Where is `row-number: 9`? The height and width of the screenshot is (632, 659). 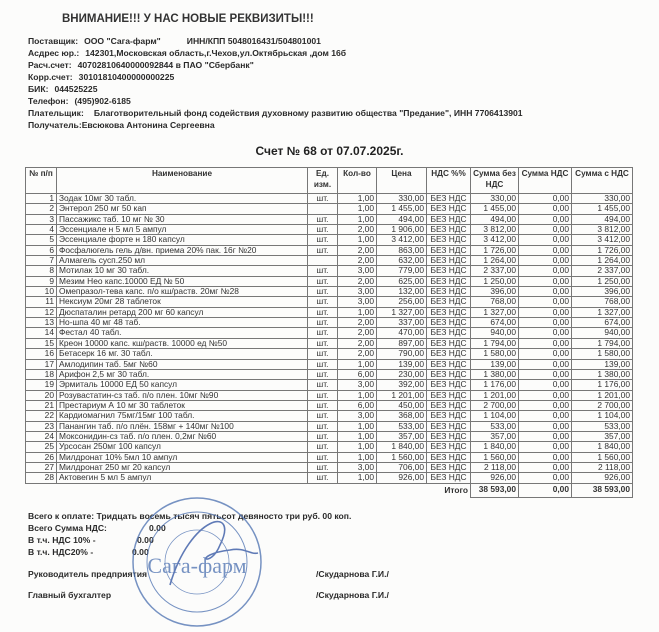
row-number: 9 is located at coordinates (41, 281).